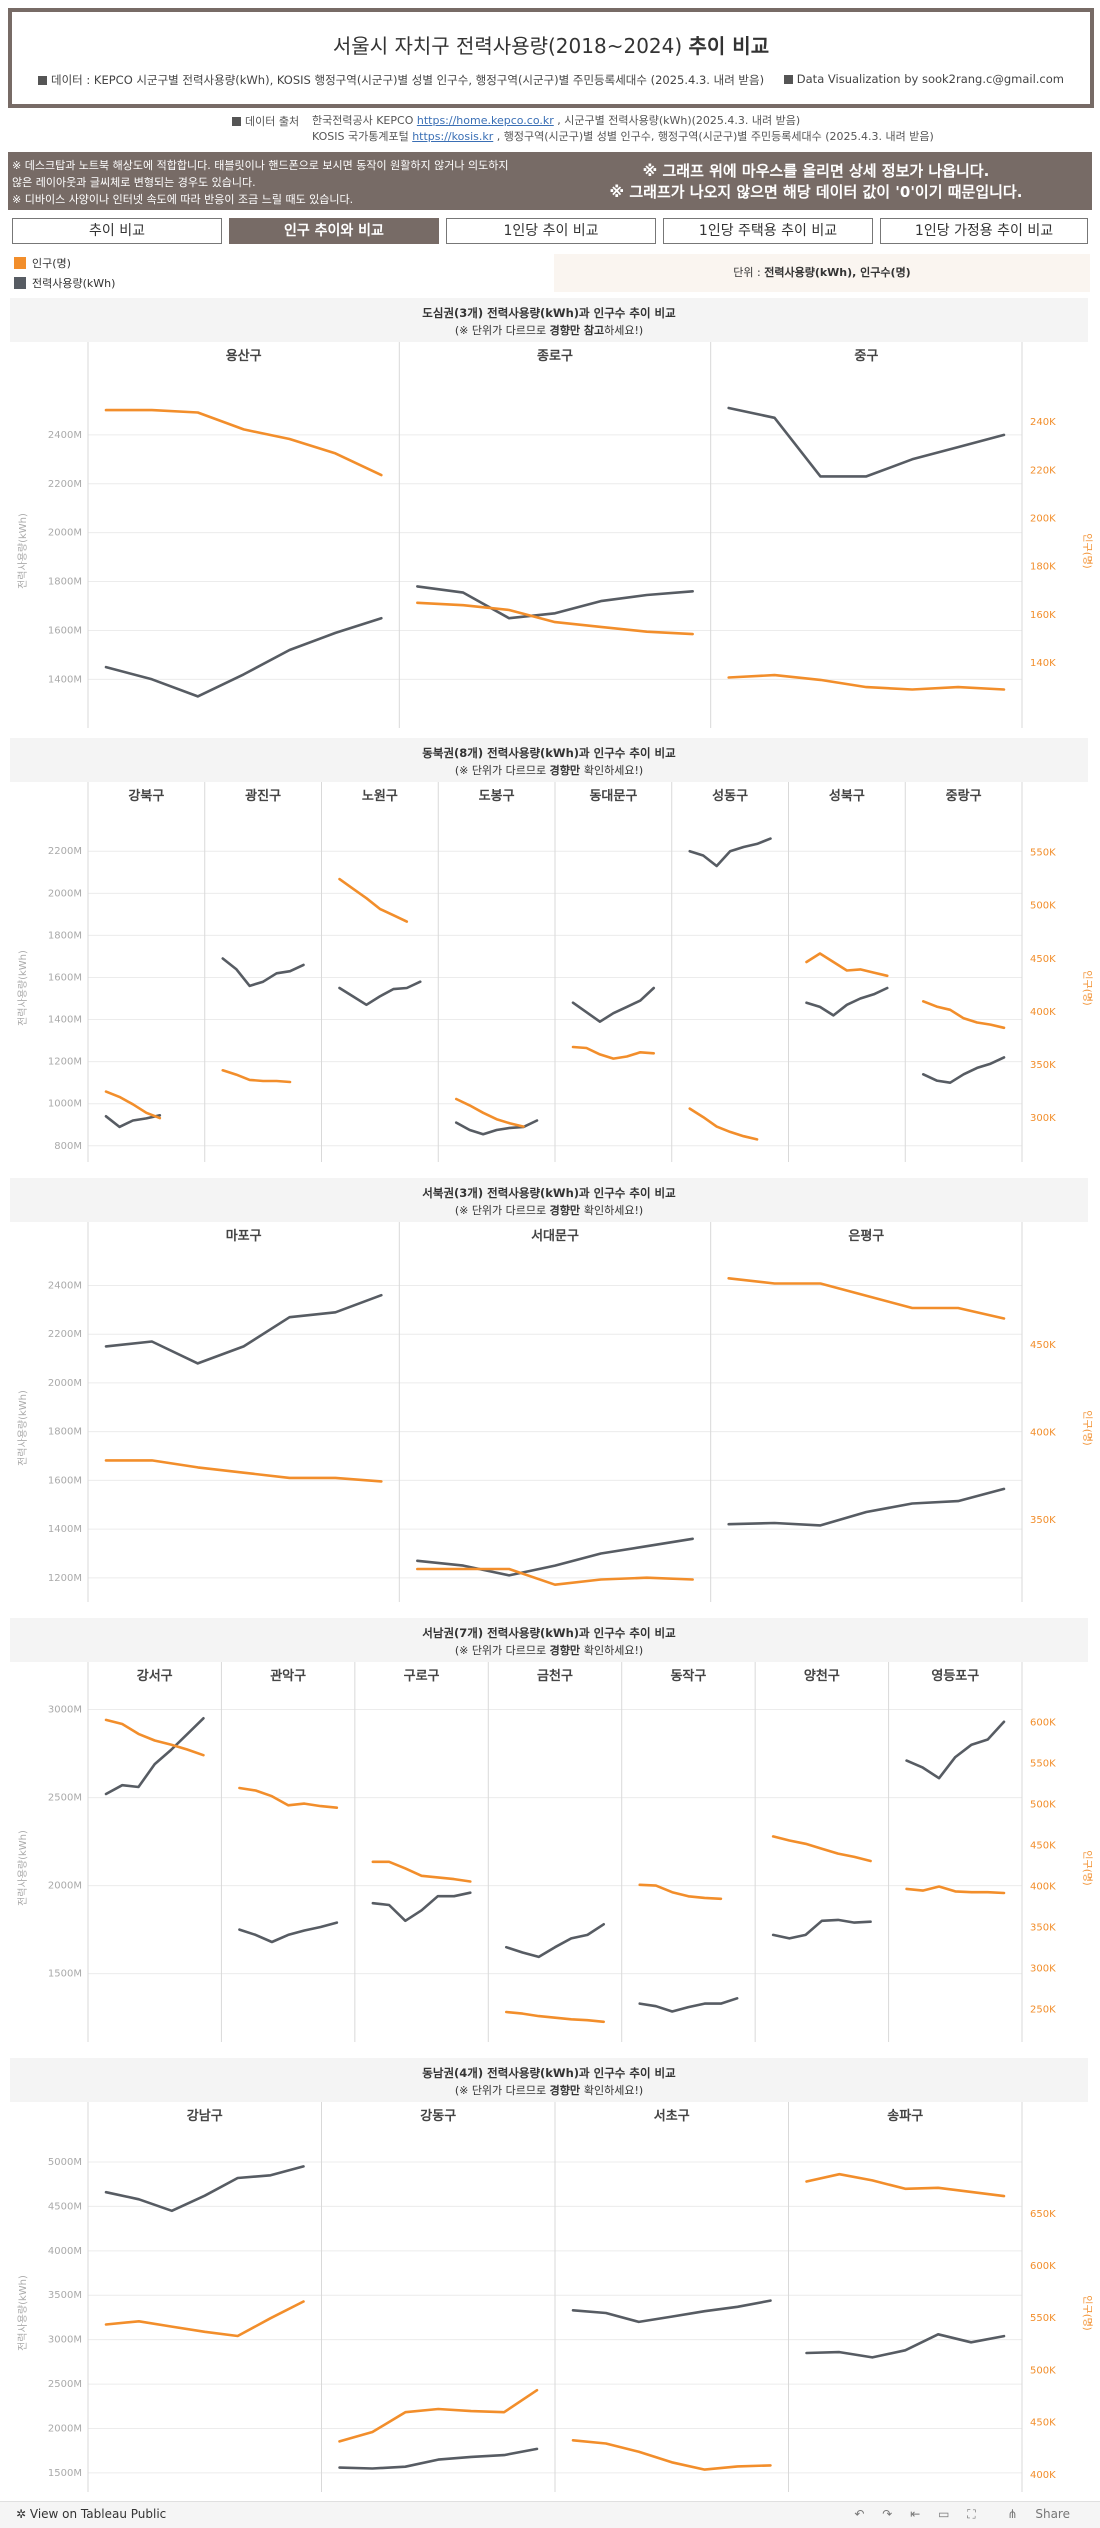 This screenshot has width=1100, height=2528. Describe the element at coordinates (65, 935) in the screenshot. I see `y-tick-elec: 1800M` at that location.